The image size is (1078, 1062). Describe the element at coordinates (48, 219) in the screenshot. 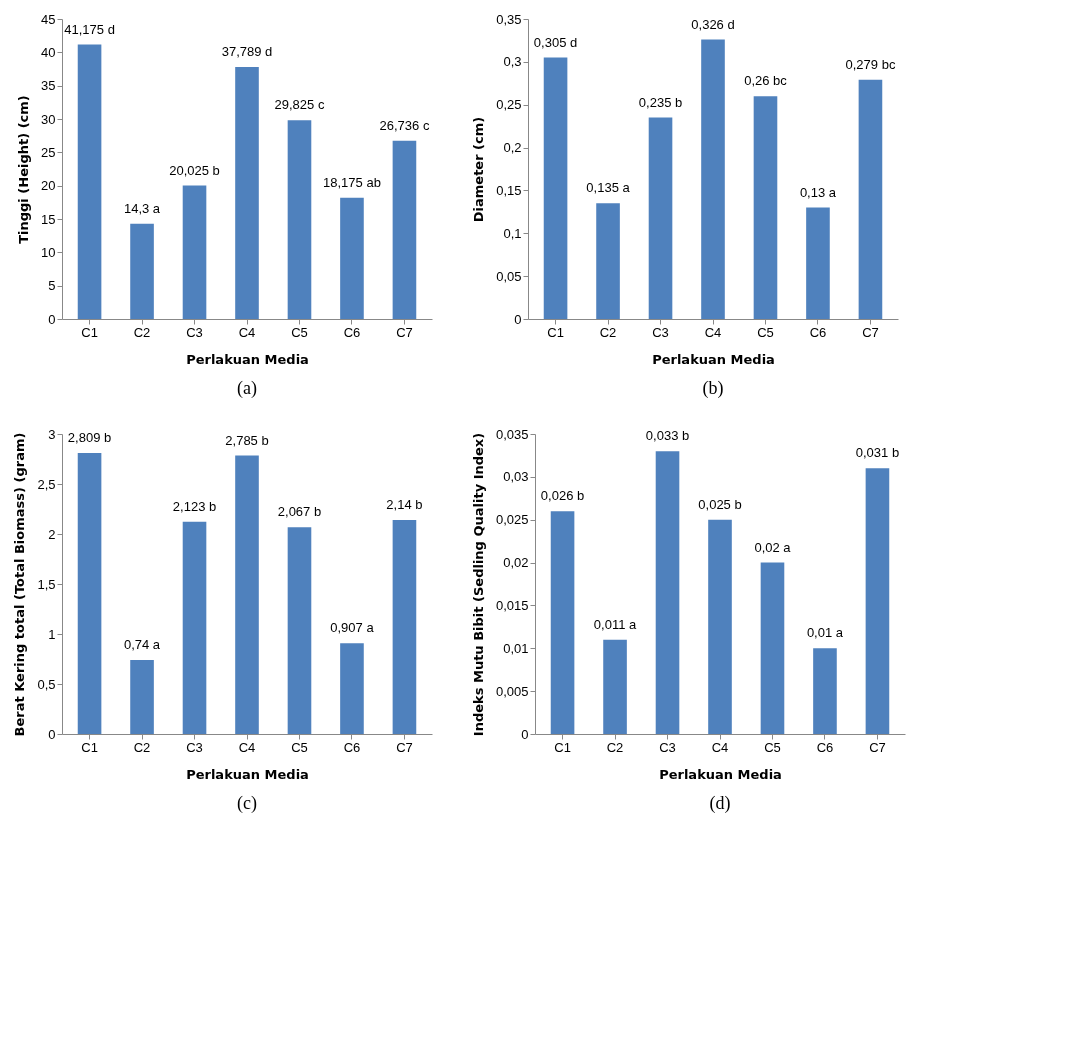

I see `y-tick-label: 15` at that location.